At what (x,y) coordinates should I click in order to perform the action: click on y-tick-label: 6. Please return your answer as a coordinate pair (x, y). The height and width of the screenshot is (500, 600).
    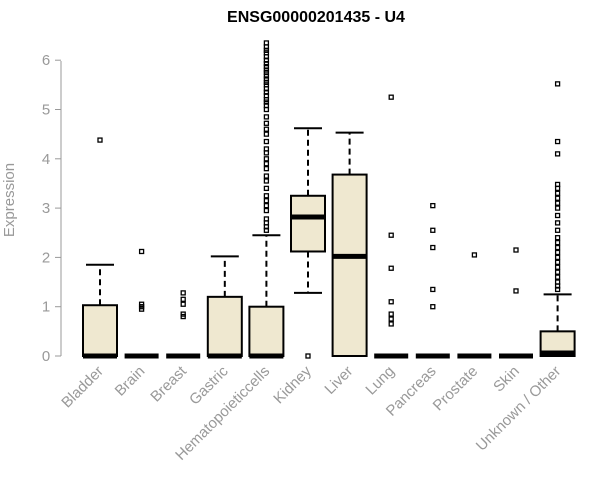
    Looking at the image, I should click on (46, 60).